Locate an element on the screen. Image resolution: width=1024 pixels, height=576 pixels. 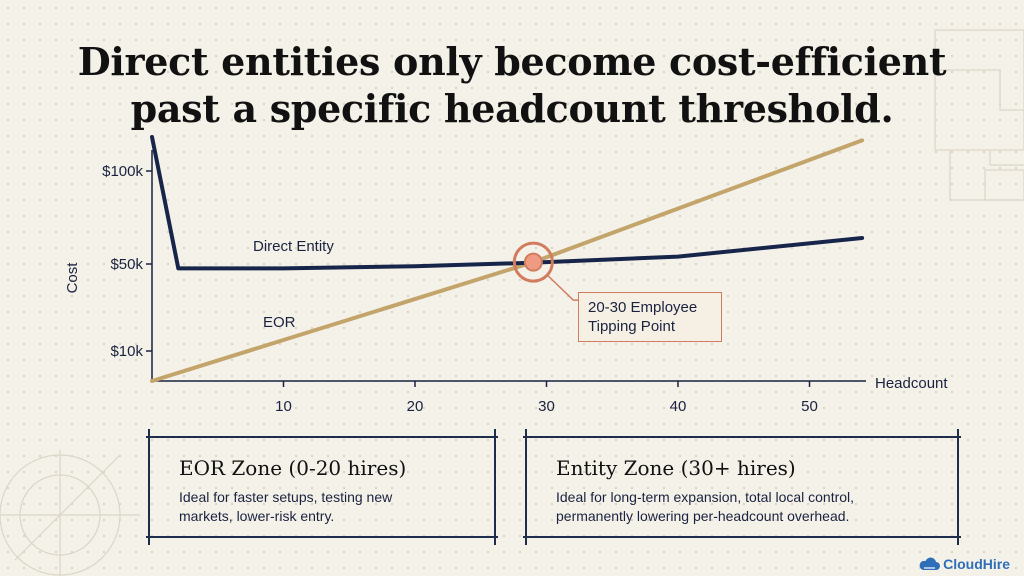
direct-entity-series-label: Direct Entity is located at coordinates (293, 246).